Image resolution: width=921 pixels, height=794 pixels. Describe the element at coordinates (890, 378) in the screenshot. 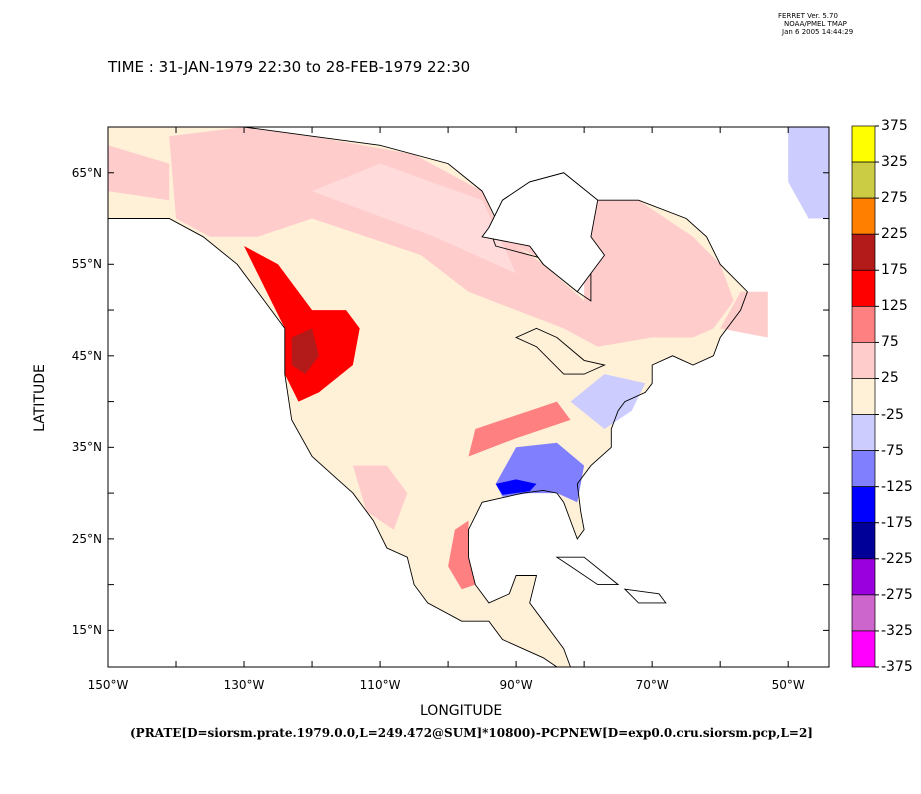

I see `colorbar-label-7: 25` at that location.